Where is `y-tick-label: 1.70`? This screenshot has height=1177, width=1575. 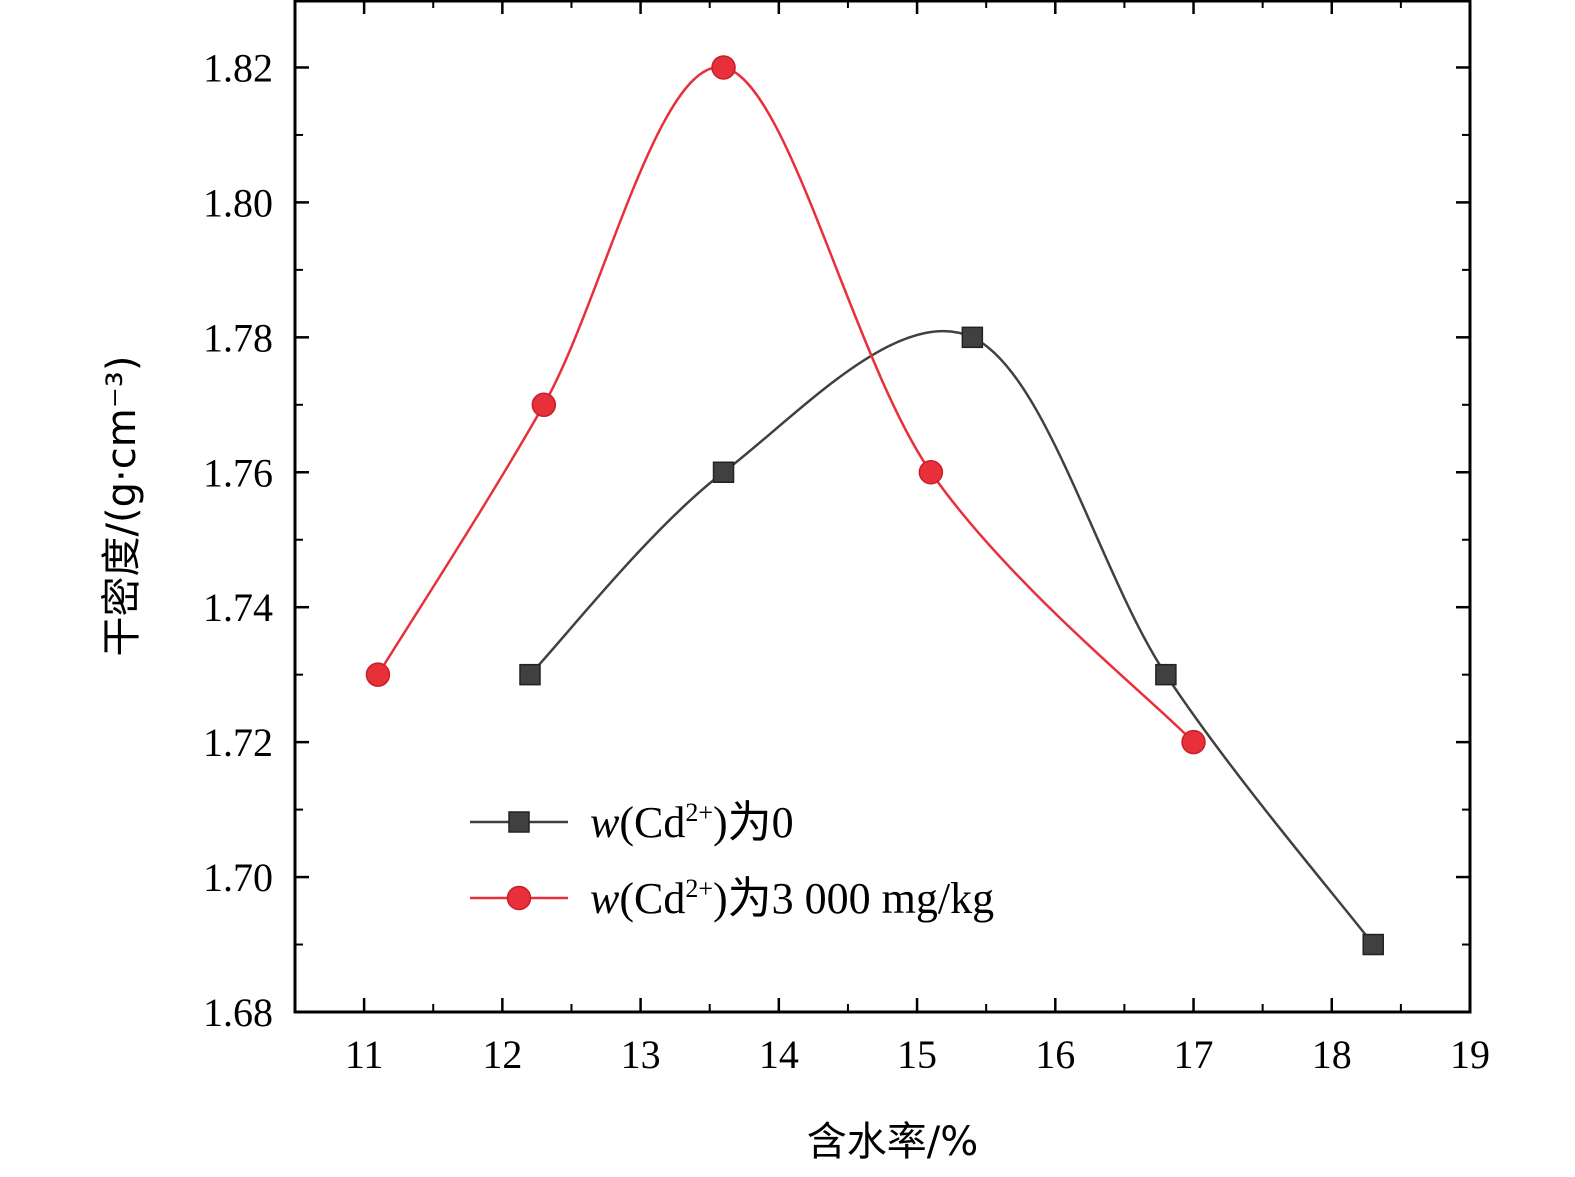
y-tick-label: 1.70 is located at coordinates (238, 877).